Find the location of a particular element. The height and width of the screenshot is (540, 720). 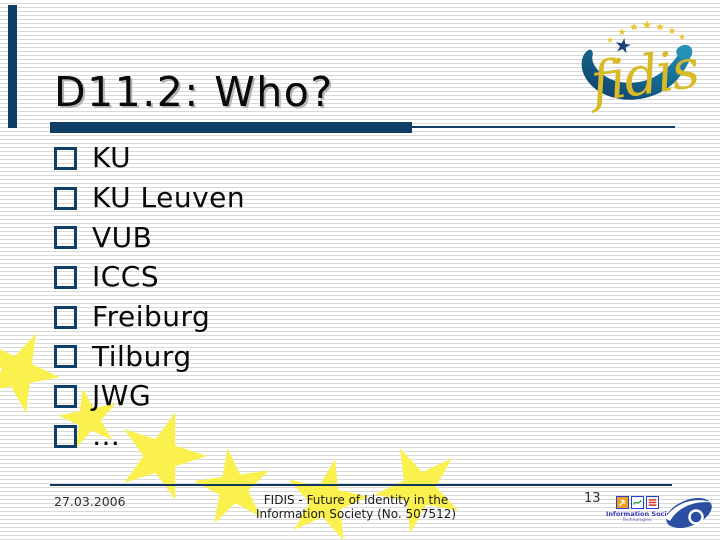

list-item: VUB is located at coordinates (149, 237).